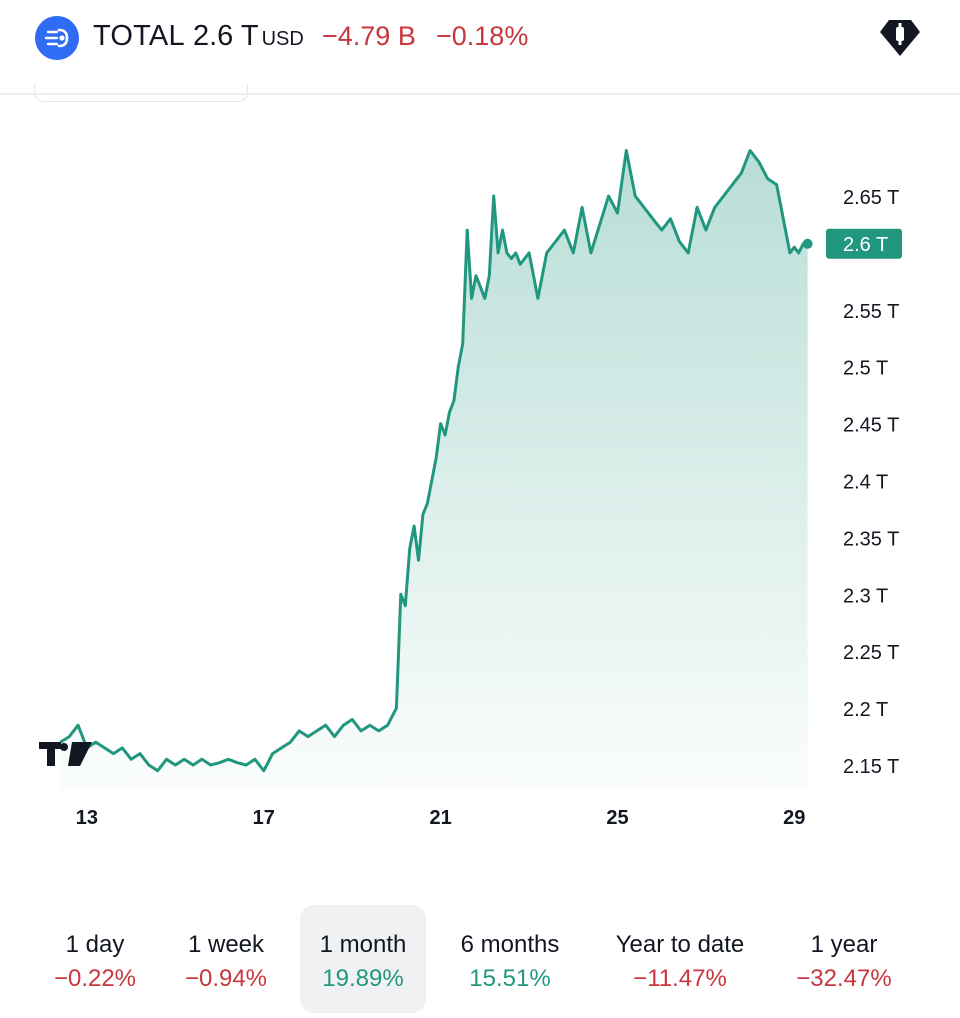 This screenshot has width=960, height=1018. I want to click on range-1-week: 1 week −0.94%, so click(226, 959).